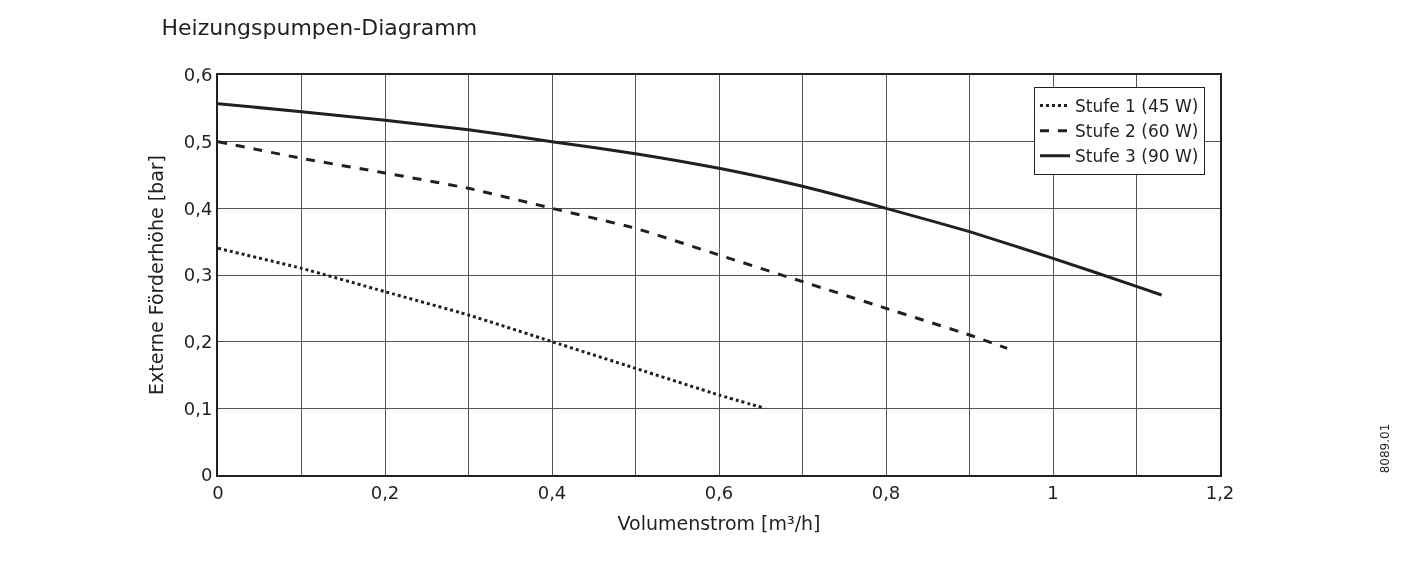  I want to click on x-tick-label: 0,2, so click(385, 492).